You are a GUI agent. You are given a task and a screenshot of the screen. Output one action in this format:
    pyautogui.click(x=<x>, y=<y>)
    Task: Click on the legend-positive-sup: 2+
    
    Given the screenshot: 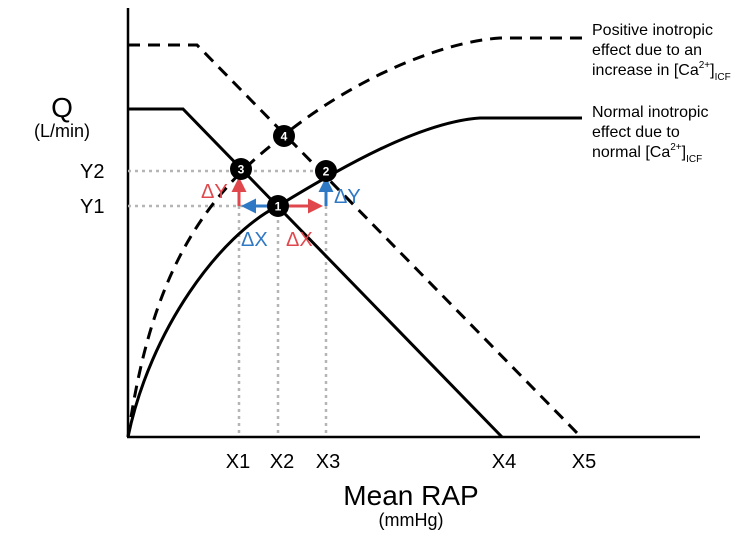 What is the action you would take?
    pyautogui.click(x=705, y=65)
    